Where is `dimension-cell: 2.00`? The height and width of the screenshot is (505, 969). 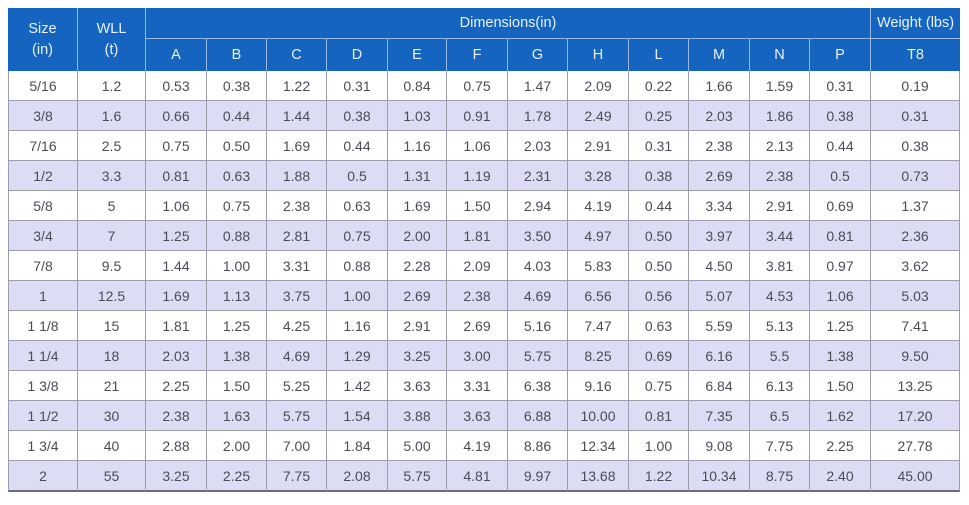
dimension-cell: 2.00 is located at coordinates (417, 236).